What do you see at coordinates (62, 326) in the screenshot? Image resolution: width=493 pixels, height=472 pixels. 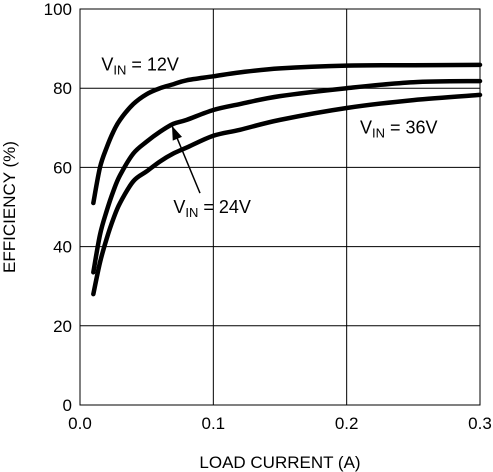 I see `y-tick-label: 20` at bounding box center [62, 326].